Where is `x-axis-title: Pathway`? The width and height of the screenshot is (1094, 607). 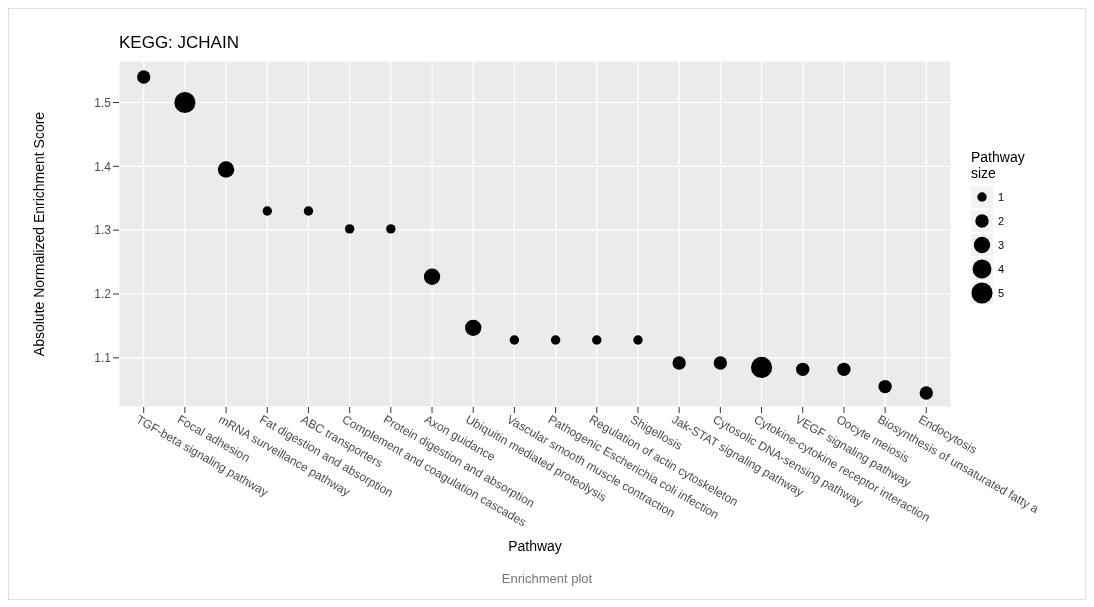 x-axis-title: Pathway is located at coordinates (535, 546).